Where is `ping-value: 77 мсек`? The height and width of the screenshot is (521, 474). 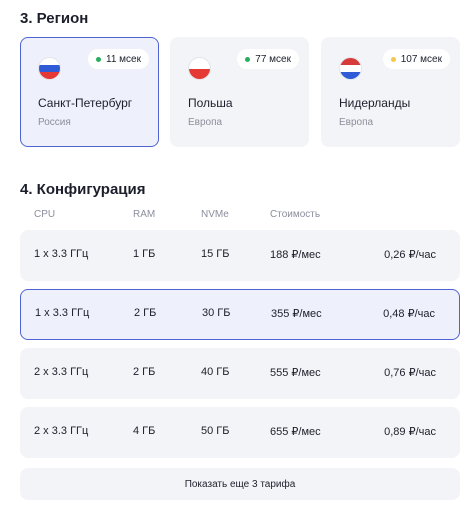 ping-value: 77 мсек is located at coordinates (273, 59).